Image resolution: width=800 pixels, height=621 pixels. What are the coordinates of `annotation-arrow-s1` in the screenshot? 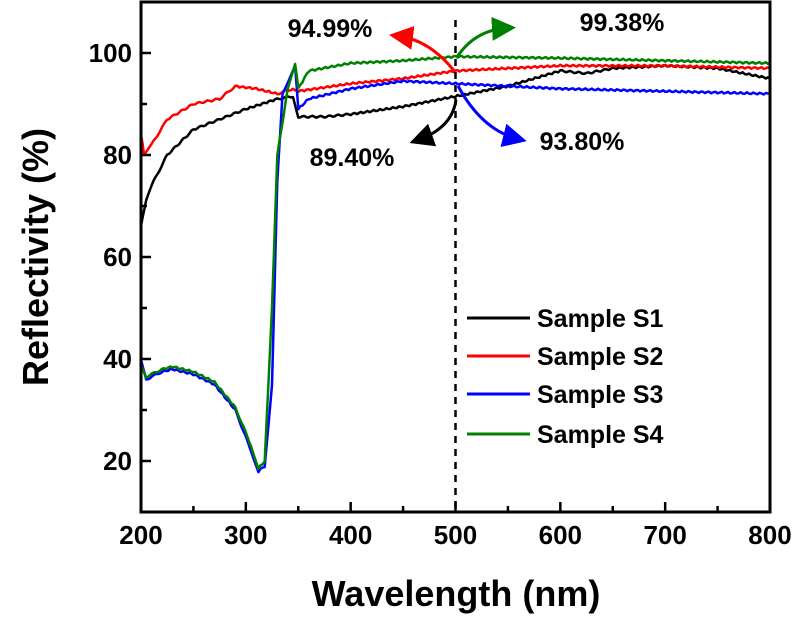 It's located at (433, 123).